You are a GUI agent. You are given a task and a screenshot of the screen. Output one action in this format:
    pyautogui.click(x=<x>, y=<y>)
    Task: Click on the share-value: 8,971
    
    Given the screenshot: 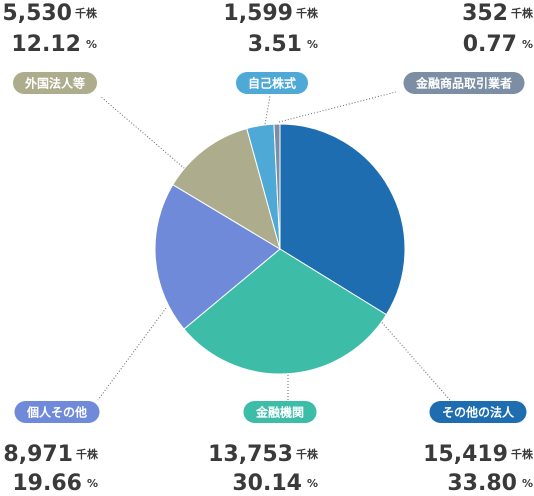 What is the action you would take?
    pyautogui.click(x=38, y=454)
    